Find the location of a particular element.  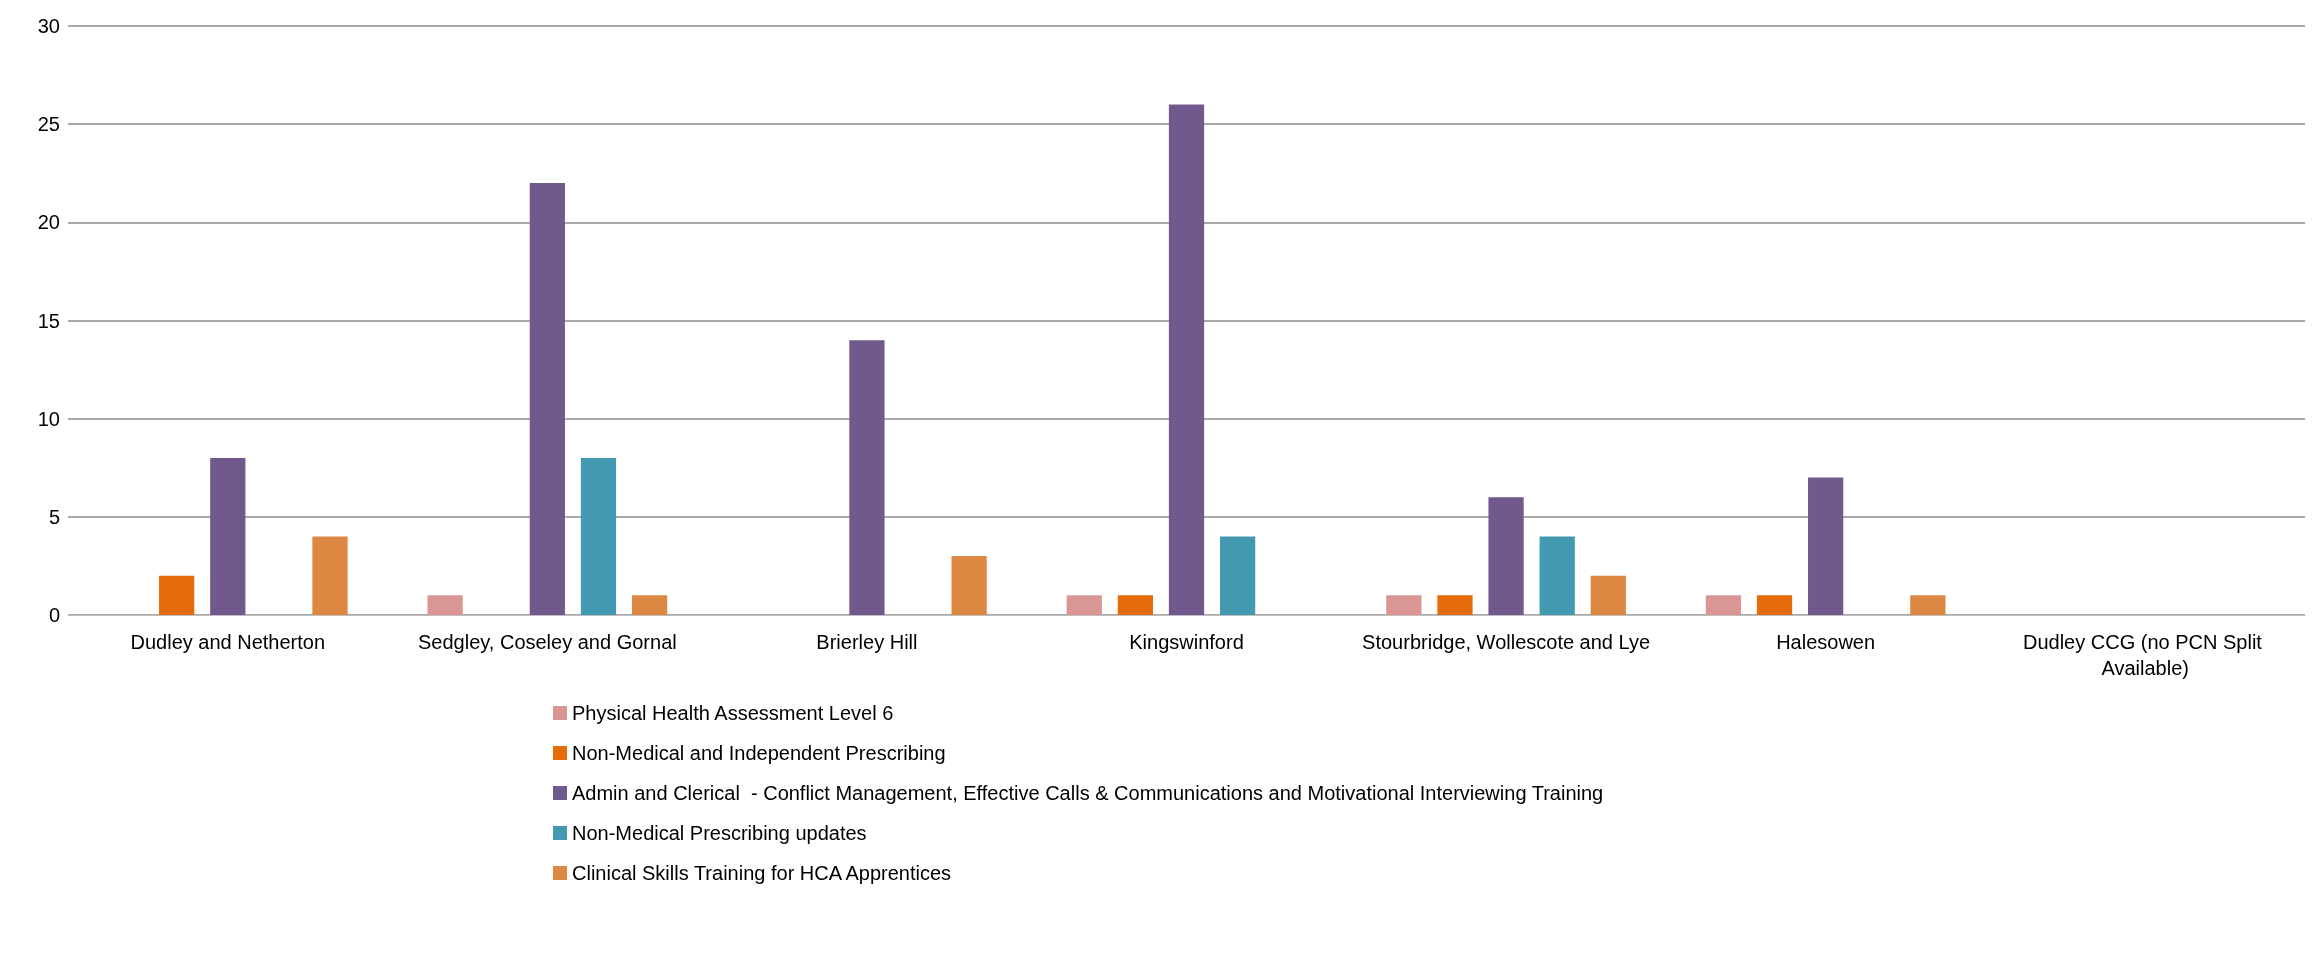

y-tick-label: 20 is located at coordinates (48, 222).